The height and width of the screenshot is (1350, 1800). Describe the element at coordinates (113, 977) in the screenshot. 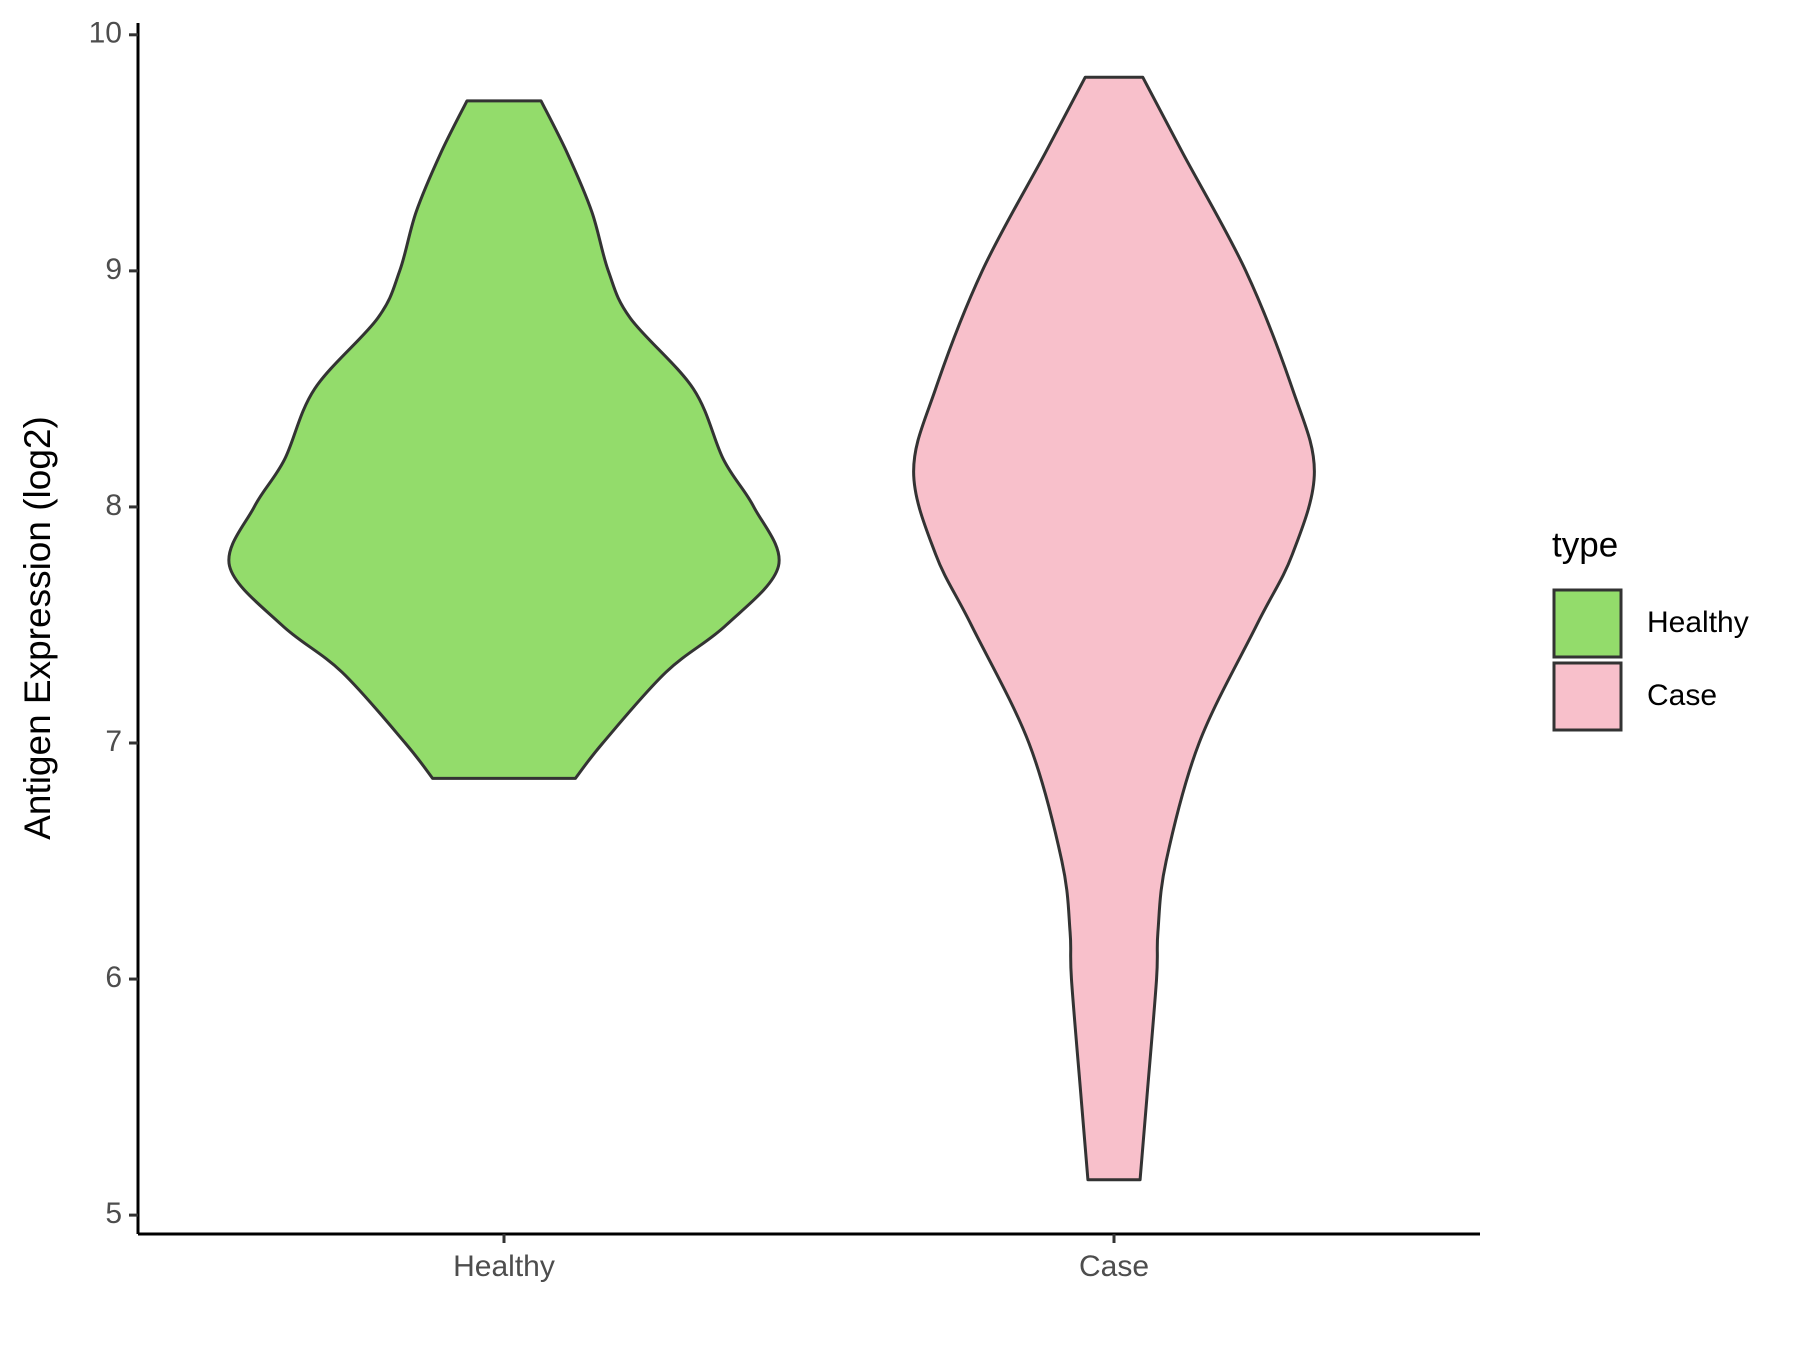

I see `y-tick-label: 6` at that location.